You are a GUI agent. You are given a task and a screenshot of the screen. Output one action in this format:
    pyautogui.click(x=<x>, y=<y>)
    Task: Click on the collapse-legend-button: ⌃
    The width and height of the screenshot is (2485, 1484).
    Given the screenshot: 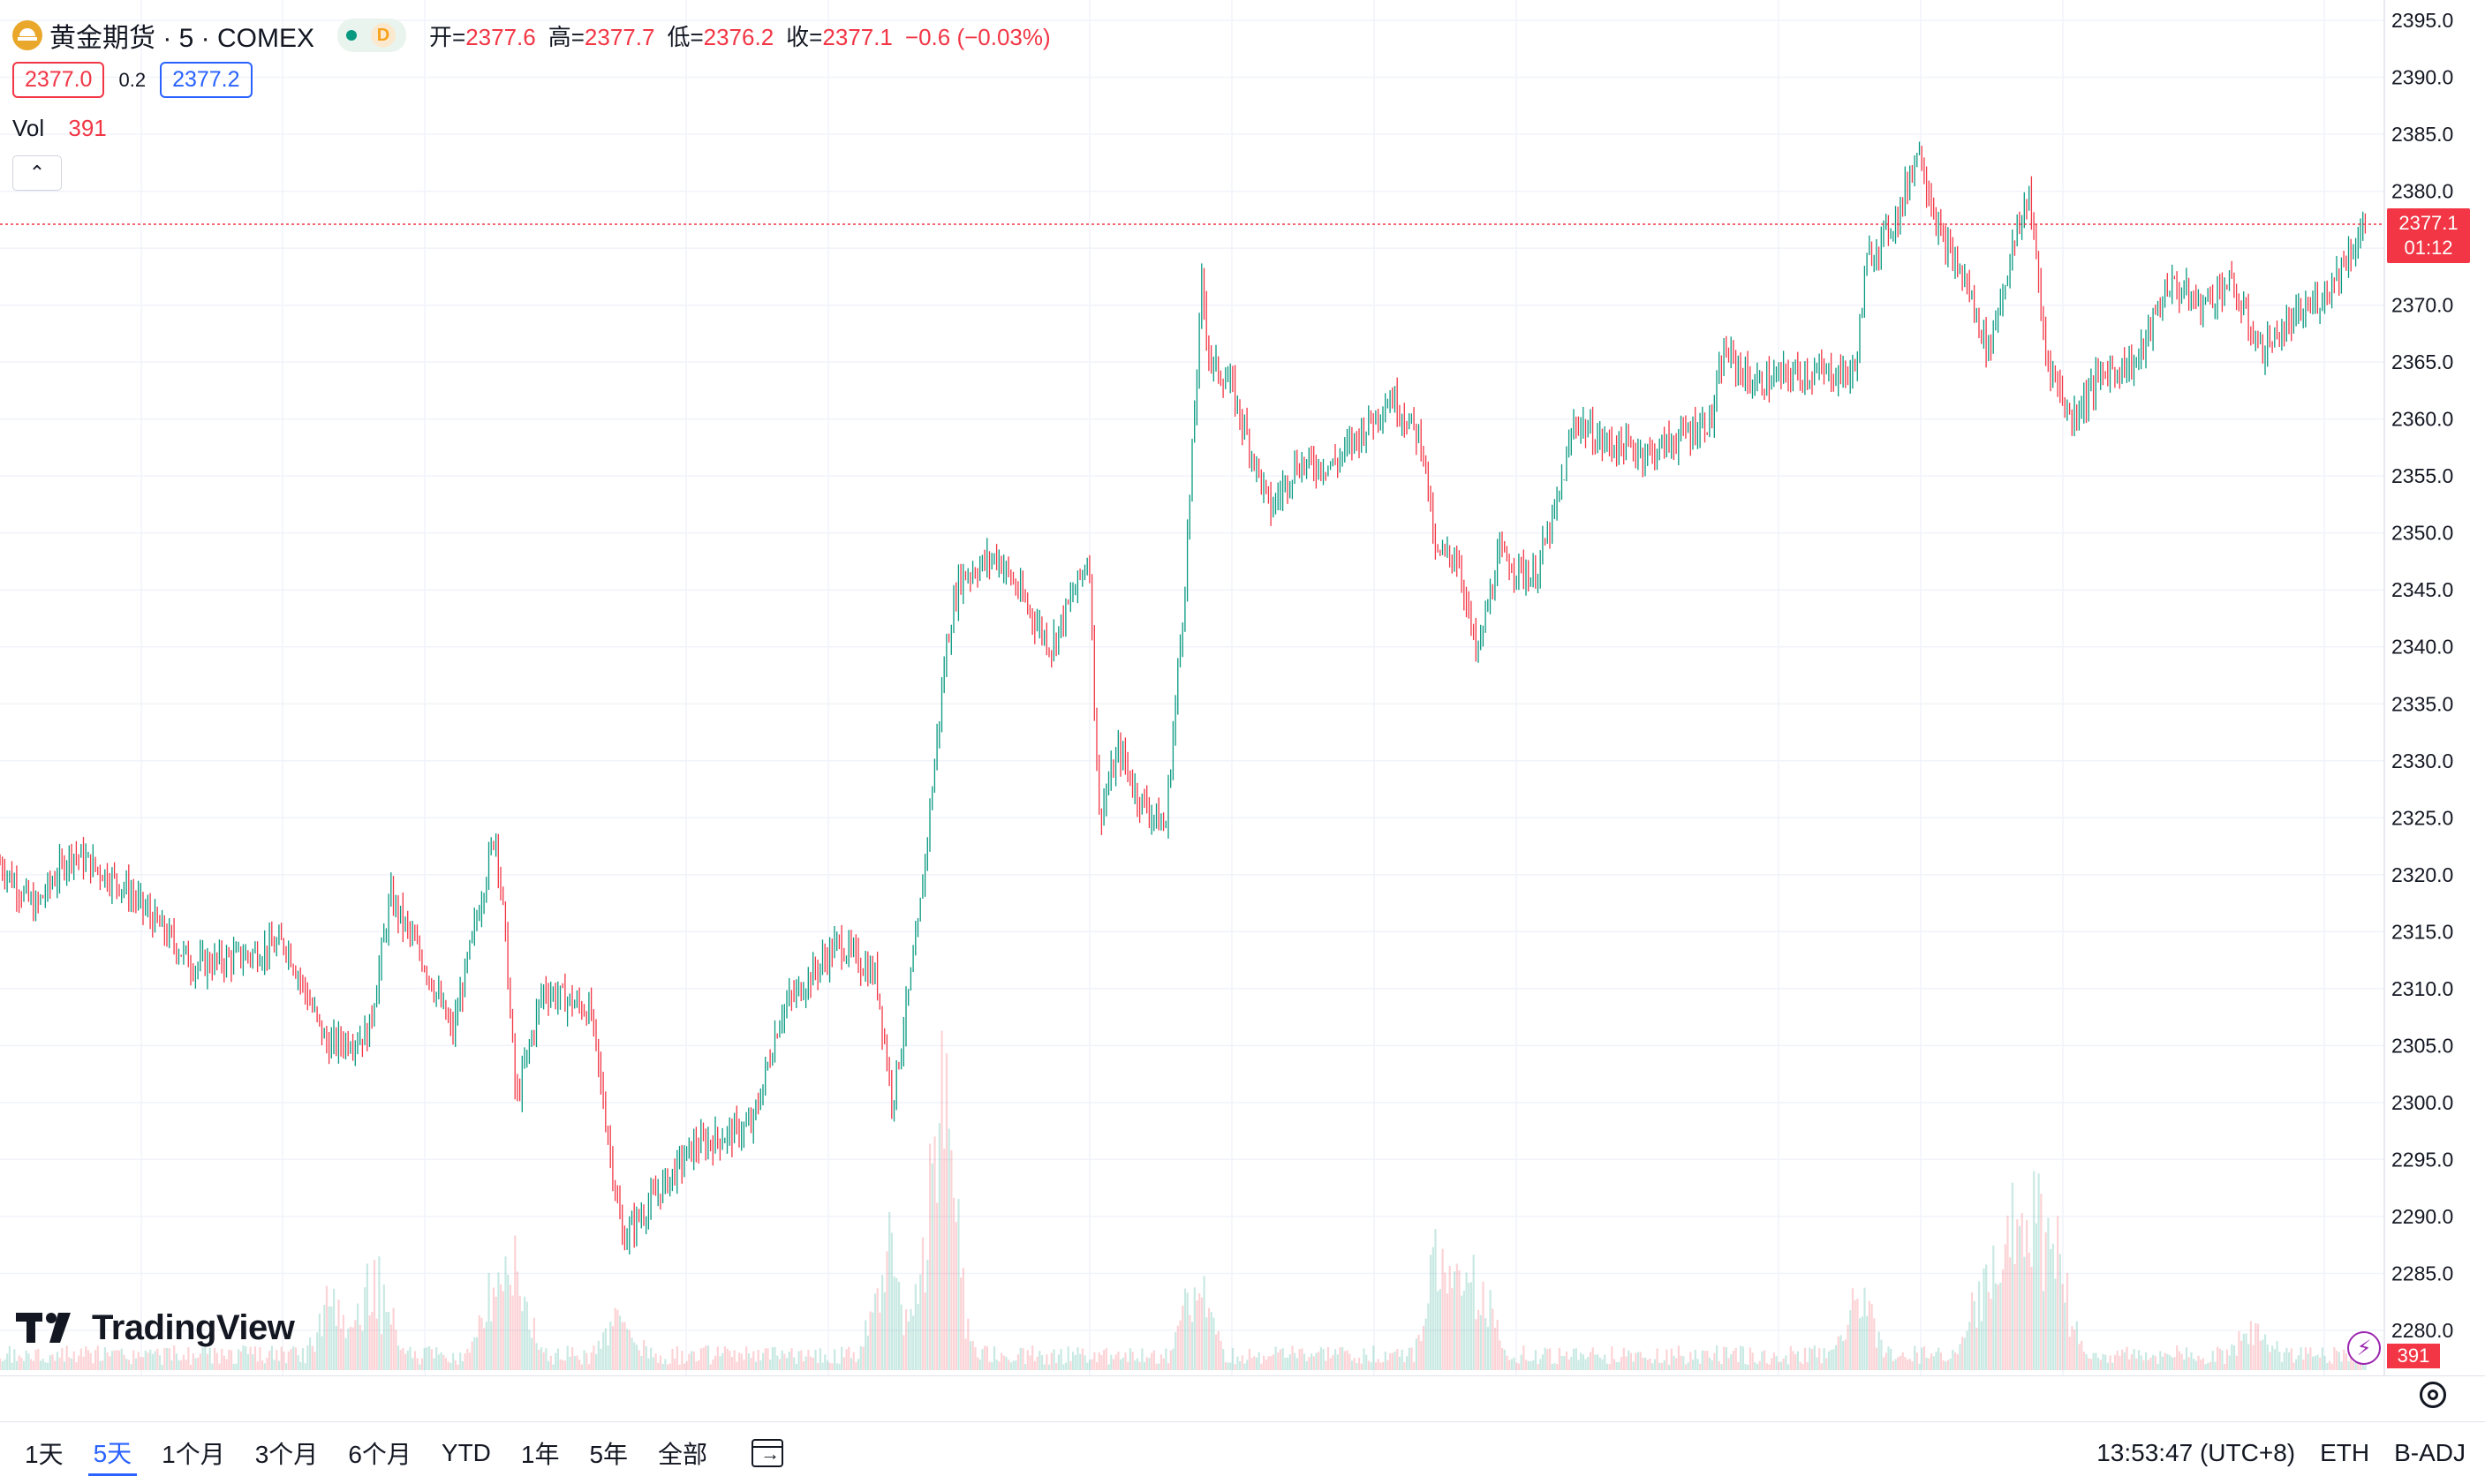 What is the action you would take?
    pyautogui.click(x=37, y=173)
    